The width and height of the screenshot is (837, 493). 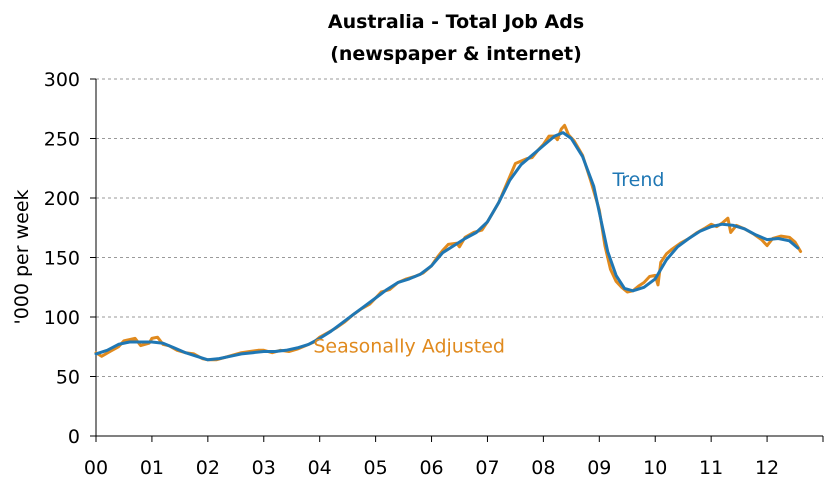 I want to click on x-tick-label: 06, so click(x=431, y=468).